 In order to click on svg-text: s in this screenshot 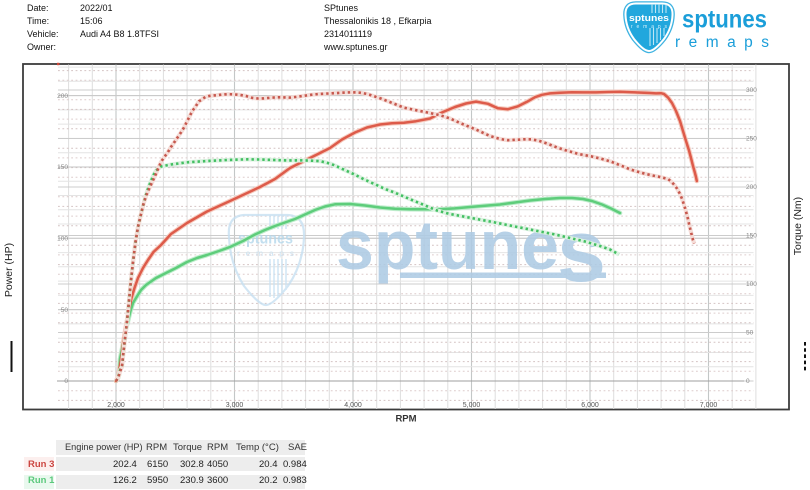, I will do `click(581, 250)`.